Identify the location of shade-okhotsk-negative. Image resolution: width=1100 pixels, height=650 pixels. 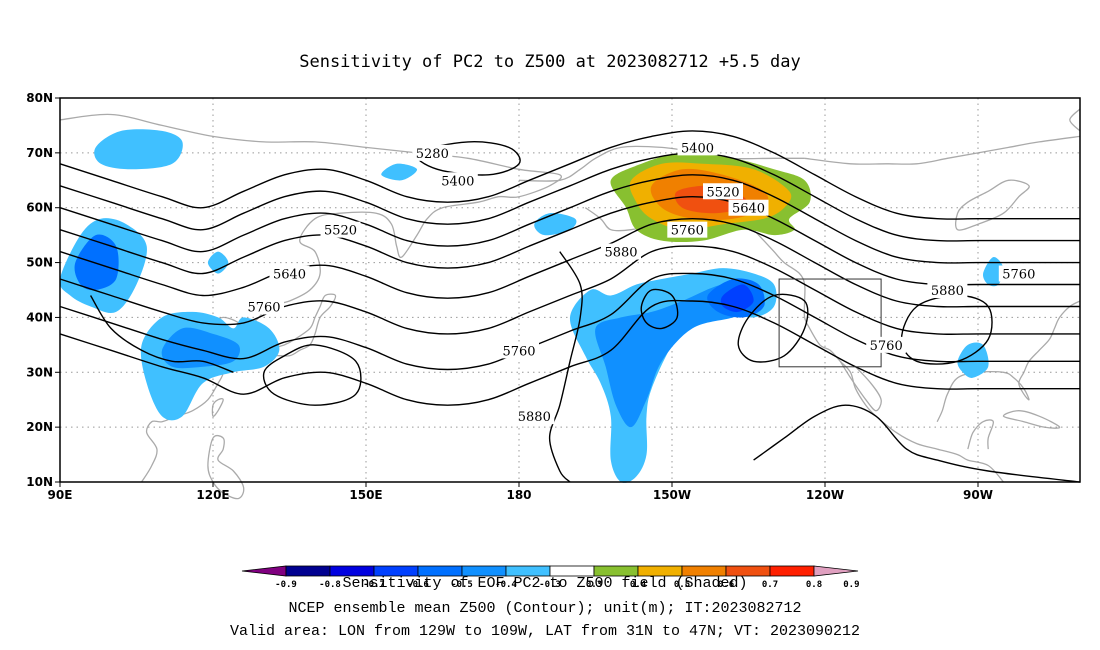
(218, 262).